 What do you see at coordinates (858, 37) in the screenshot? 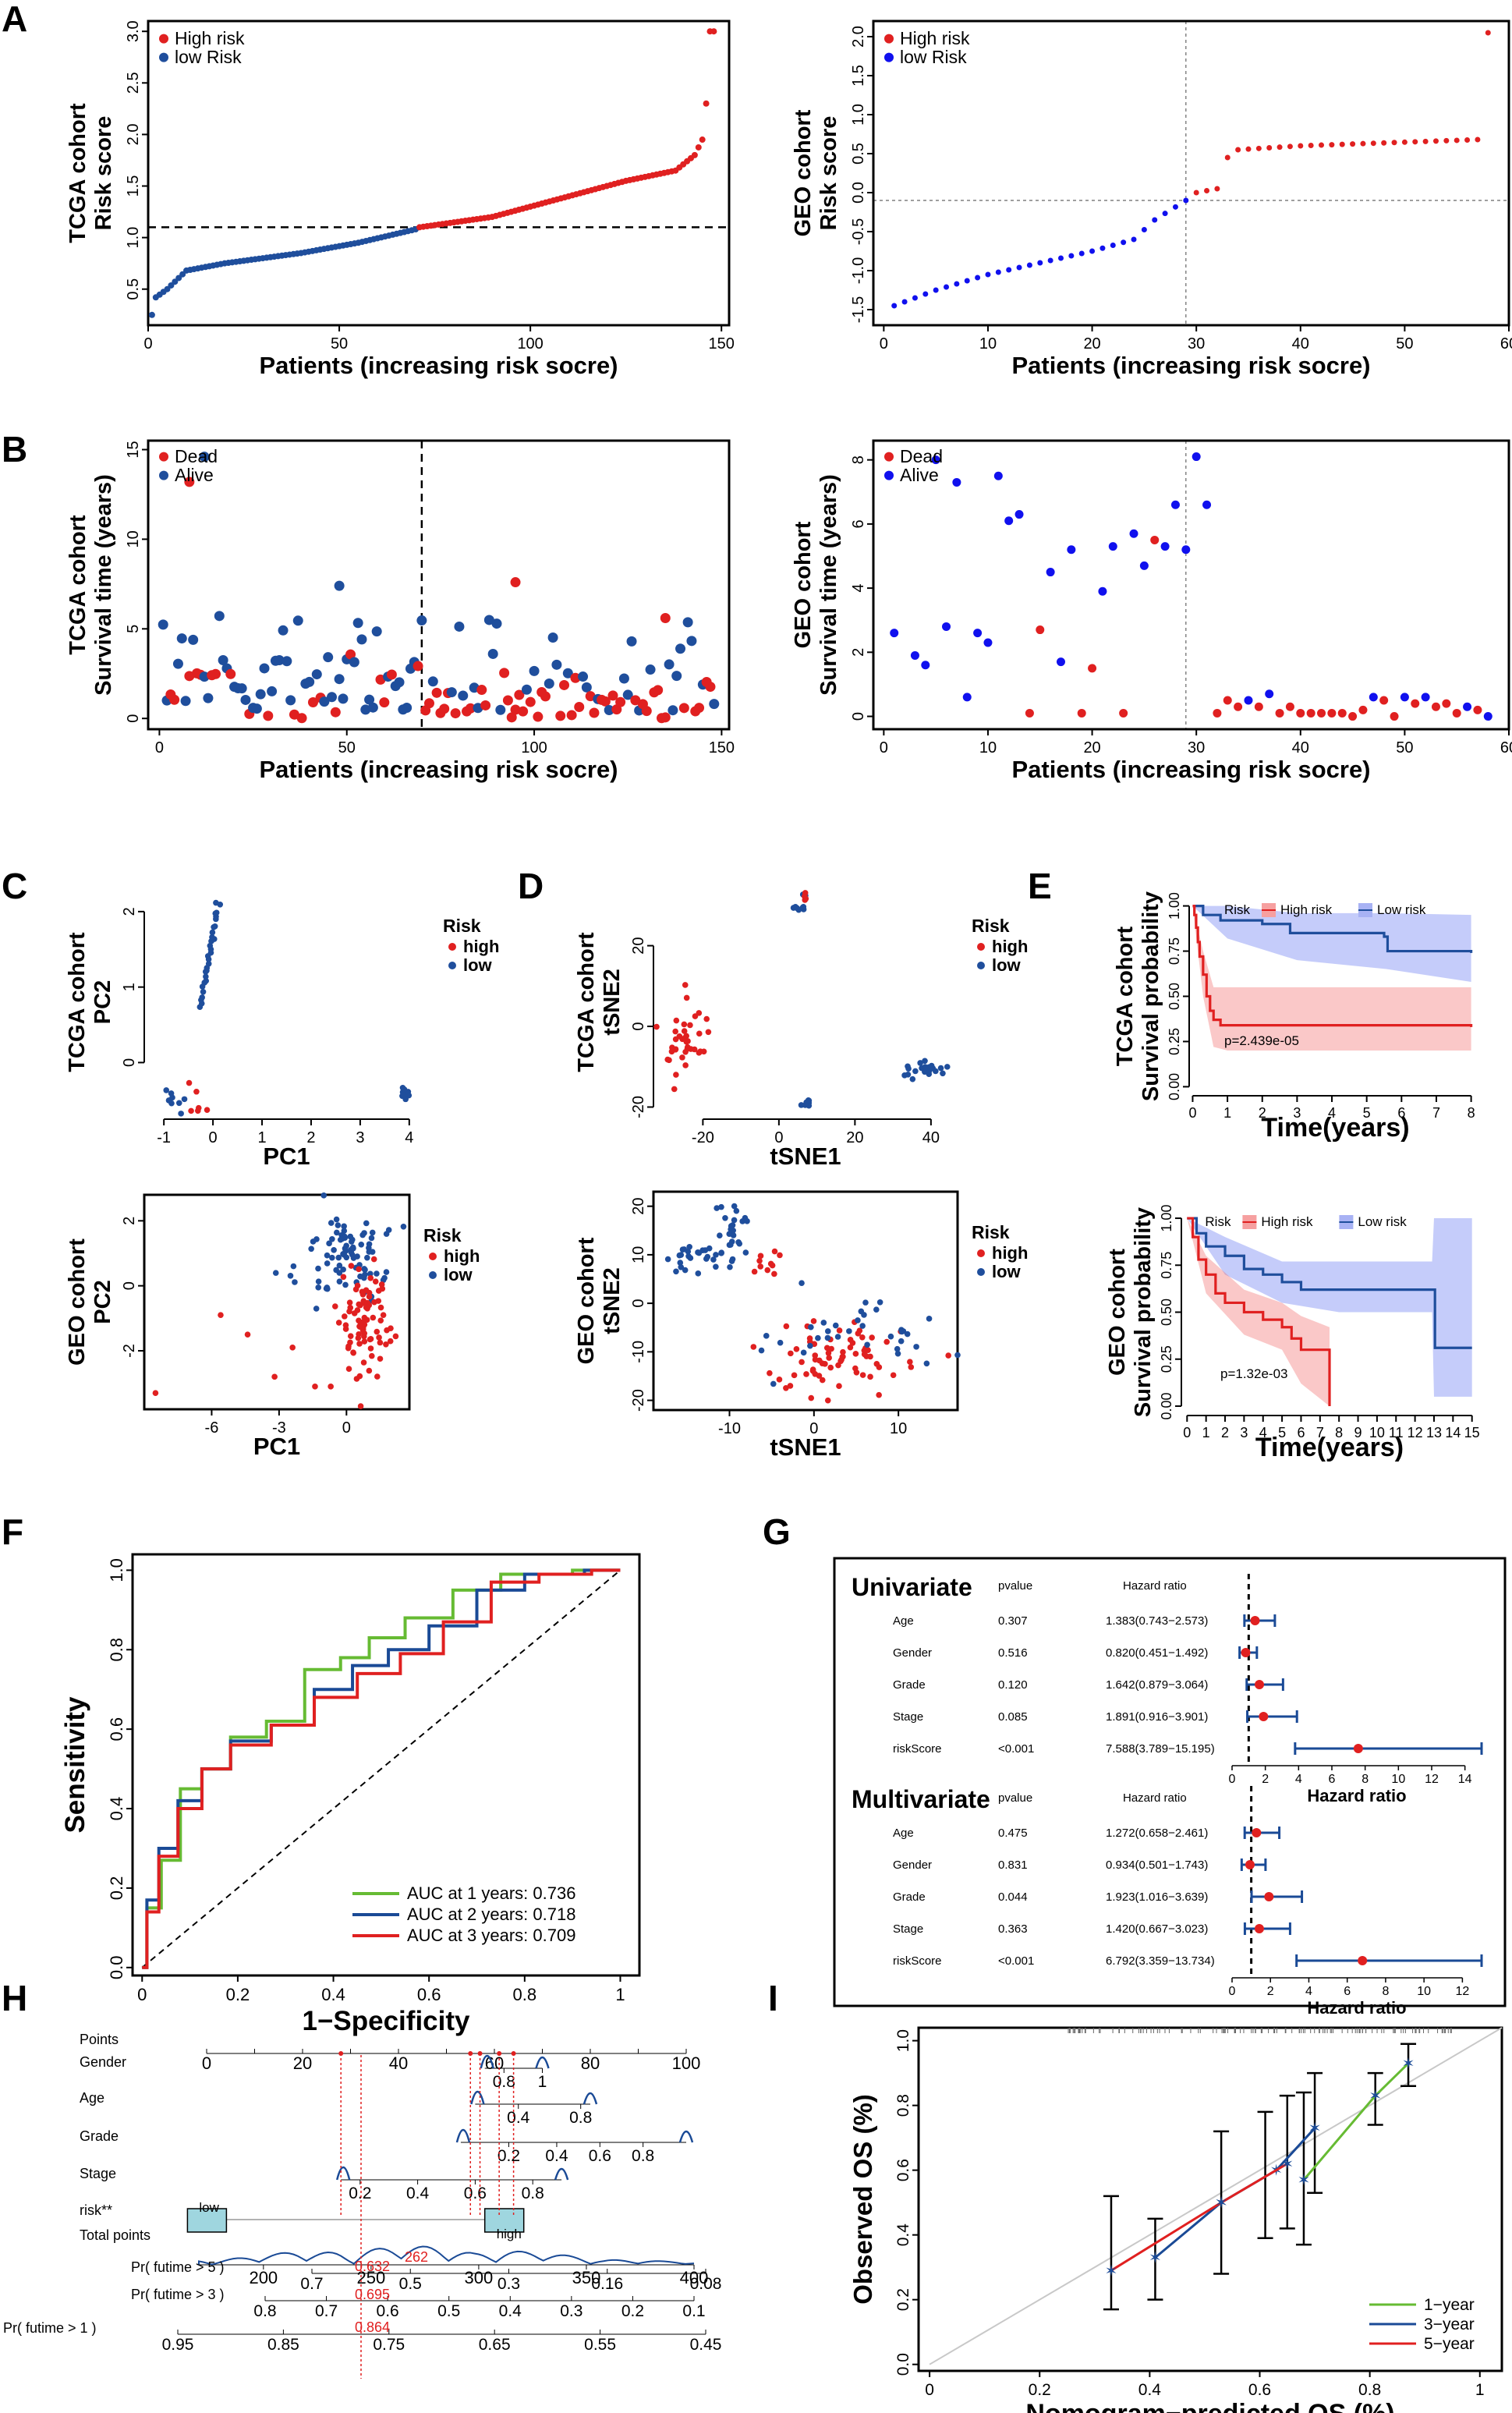
I see `y-tick-label: 2.0` at bounding box center [858, 37].